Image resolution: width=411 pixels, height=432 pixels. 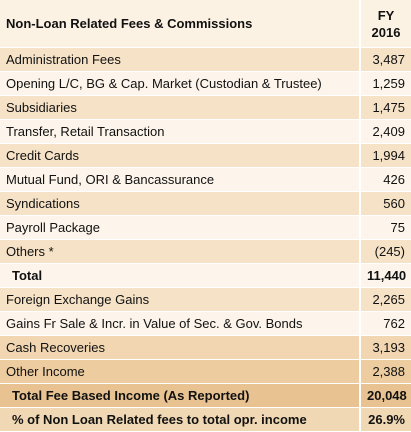 I want to click on table-row: Total 11,440, so click(x=205, y=276).